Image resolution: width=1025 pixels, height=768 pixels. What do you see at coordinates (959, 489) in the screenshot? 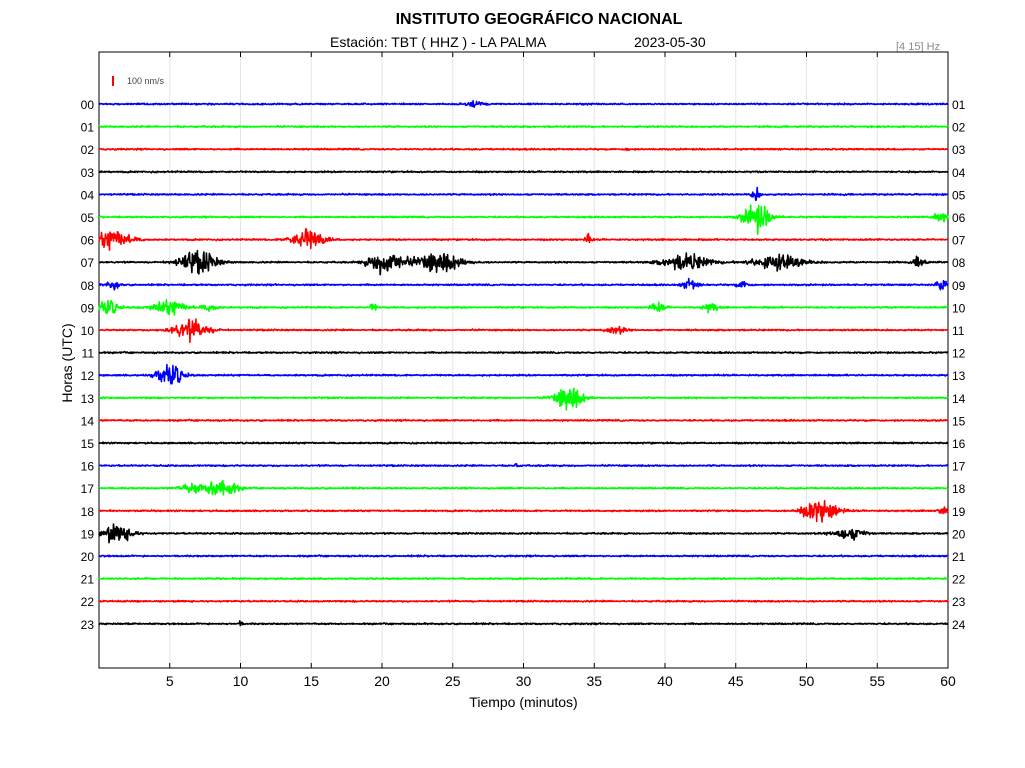
I see `hour-label-right: 18` at bounding box center [959, 489].